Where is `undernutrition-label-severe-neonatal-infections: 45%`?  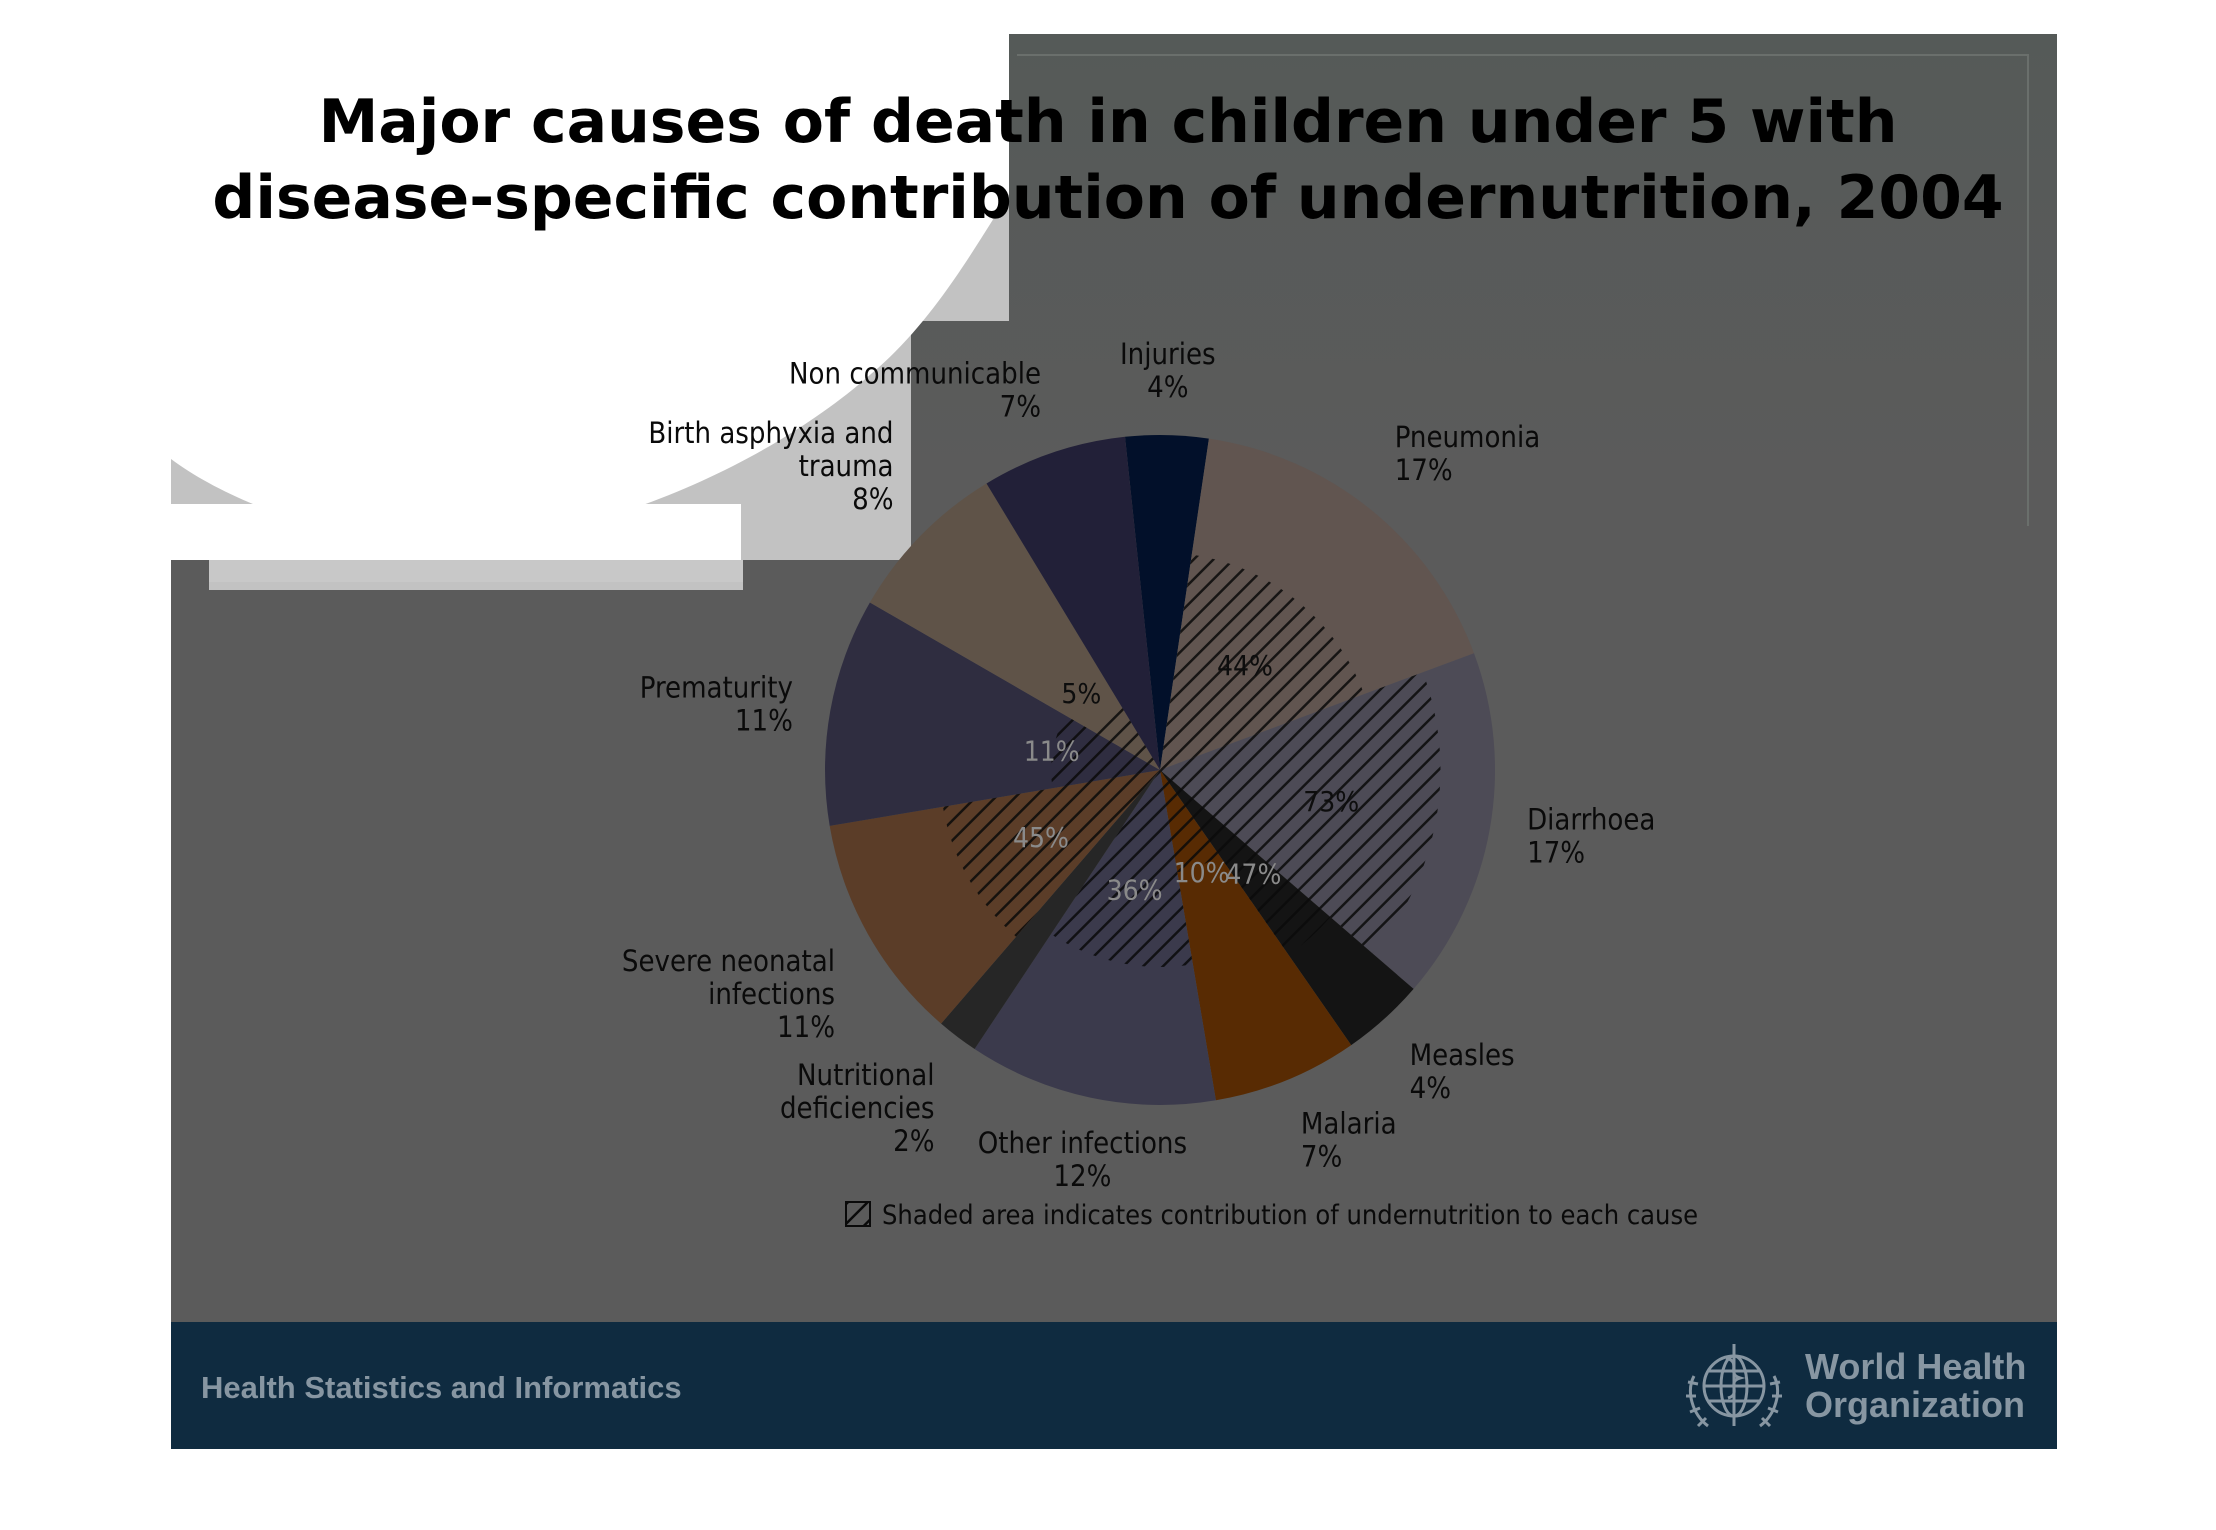
undernutrition-label-severe-neonatal-infections: 45% is located at coordinates (1041, 837).